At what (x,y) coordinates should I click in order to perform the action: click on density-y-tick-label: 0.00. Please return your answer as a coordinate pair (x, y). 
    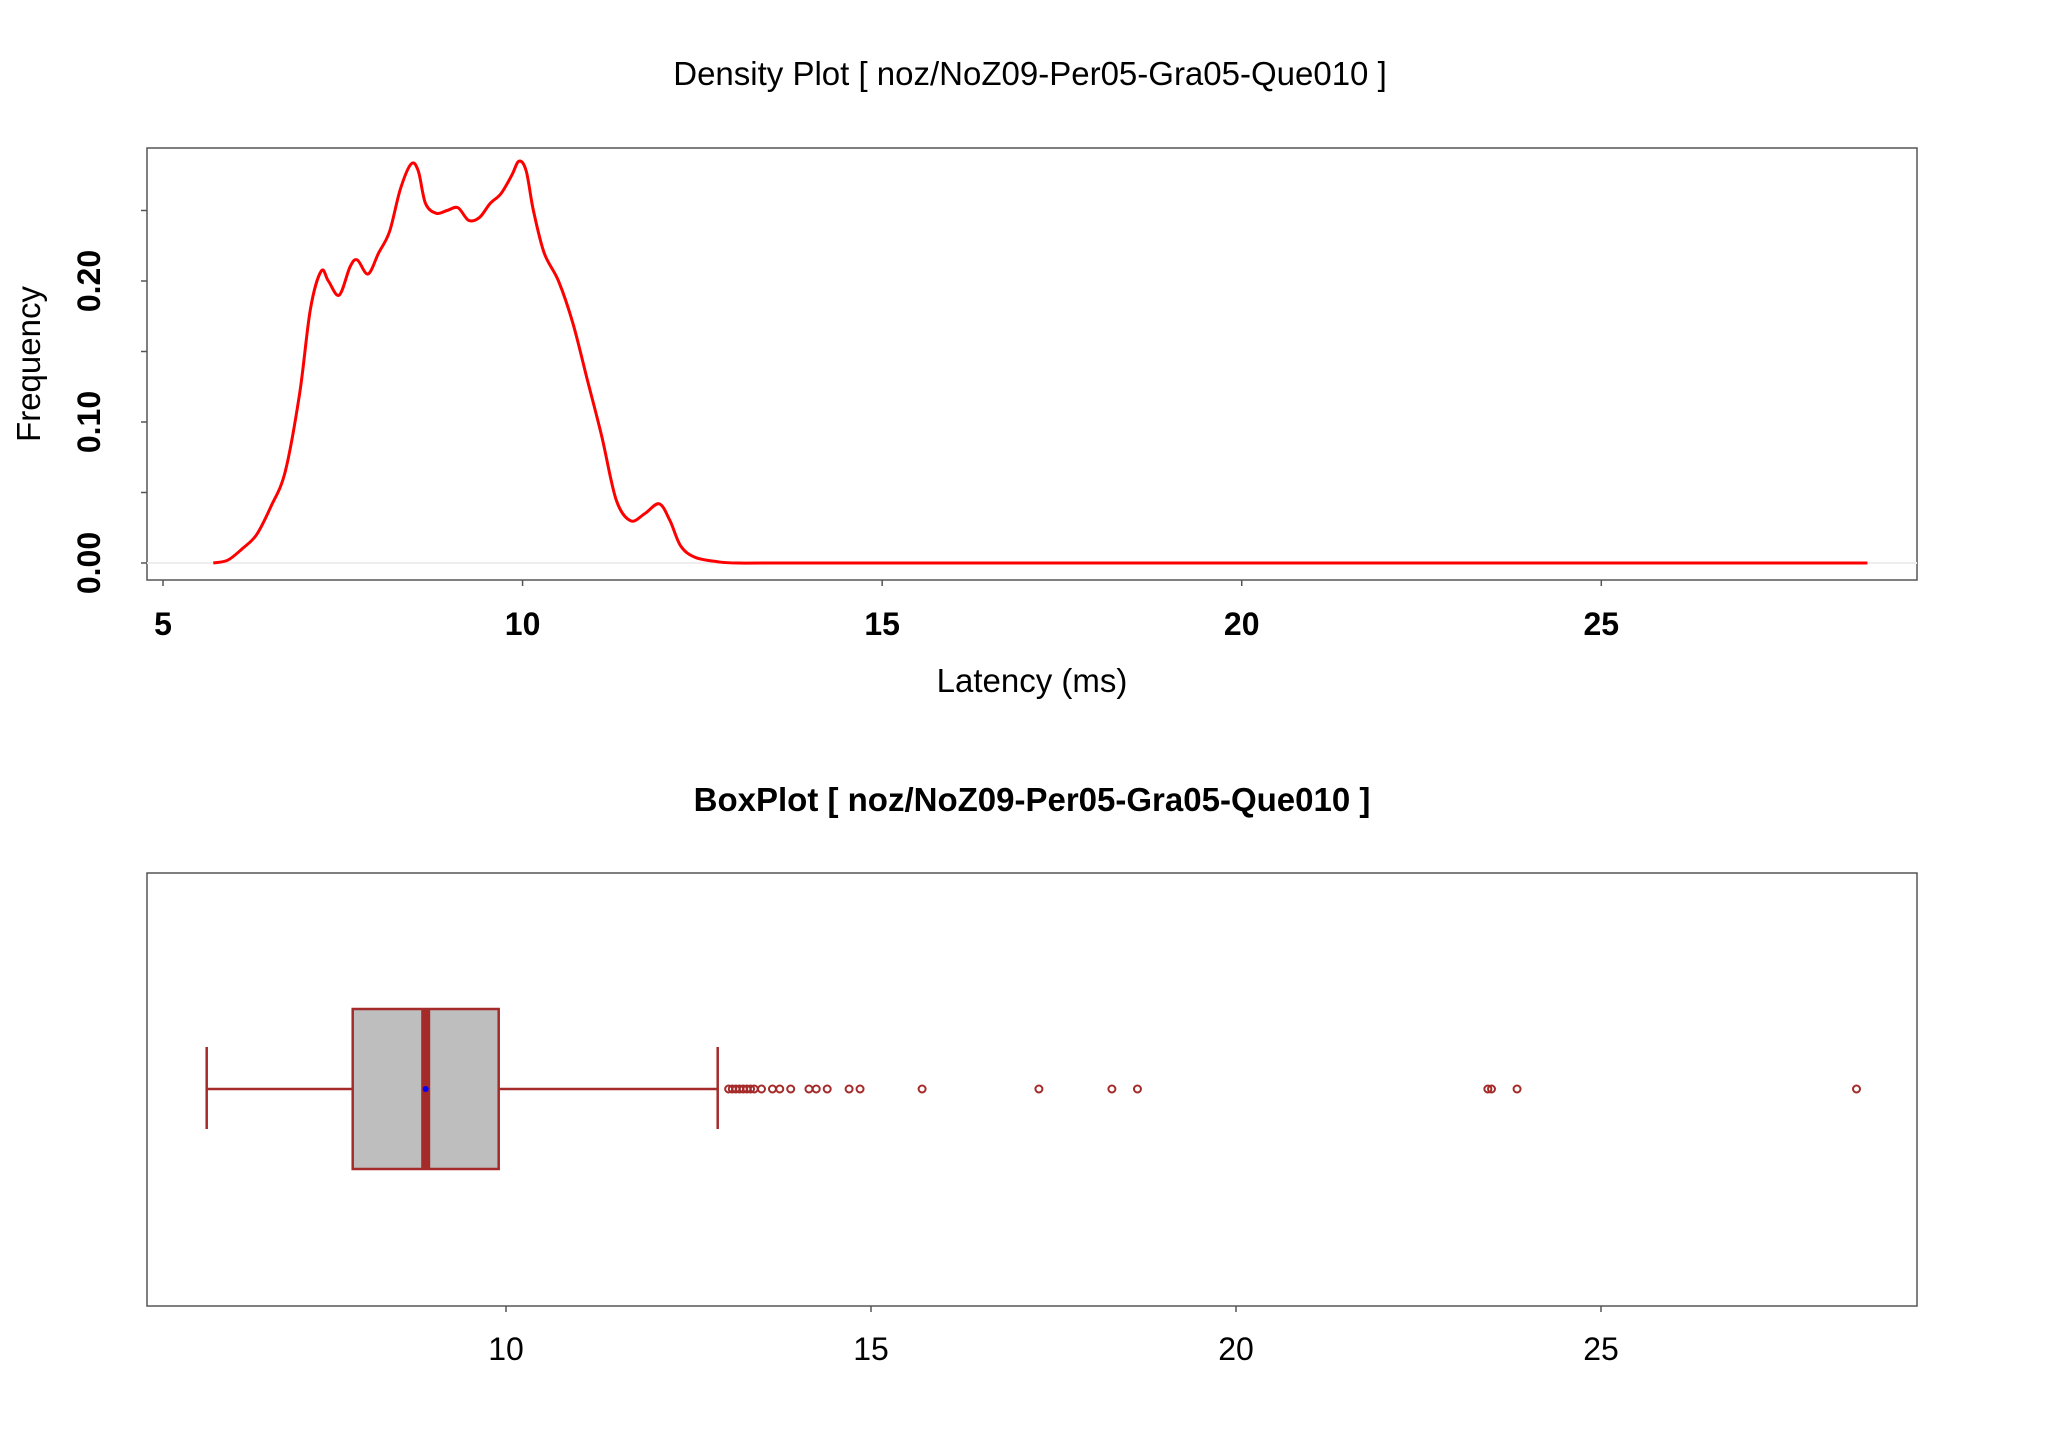
    Looking at the image, I should click on (89, 563).